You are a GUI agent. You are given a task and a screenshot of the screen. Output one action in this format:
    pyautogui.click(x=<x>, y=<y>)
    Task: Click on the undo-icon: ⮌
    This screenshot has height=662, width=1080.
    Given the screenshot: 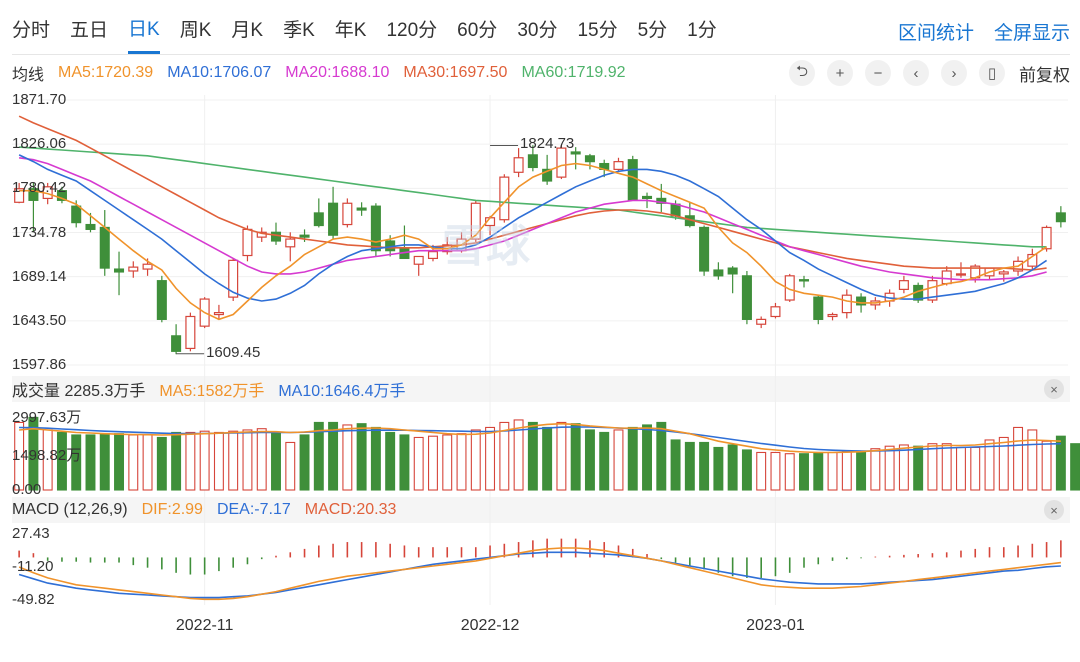 What is the action you would take?
    pyautogui.click(x=802, y=73)
    